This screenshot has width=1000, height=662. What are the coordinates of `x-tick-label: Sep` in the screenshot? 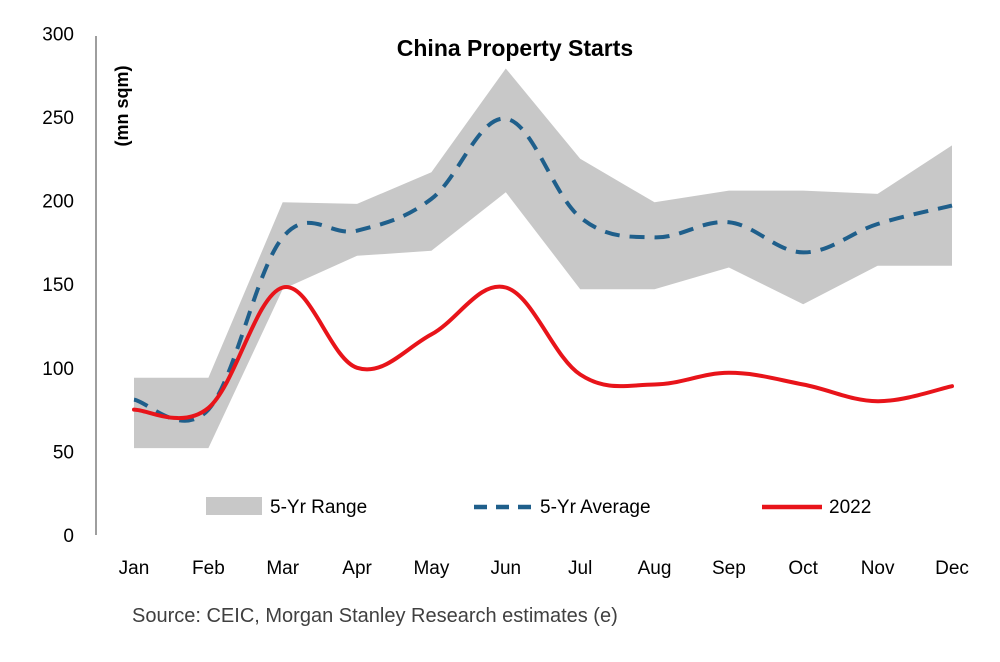 It's located at (729, 568).